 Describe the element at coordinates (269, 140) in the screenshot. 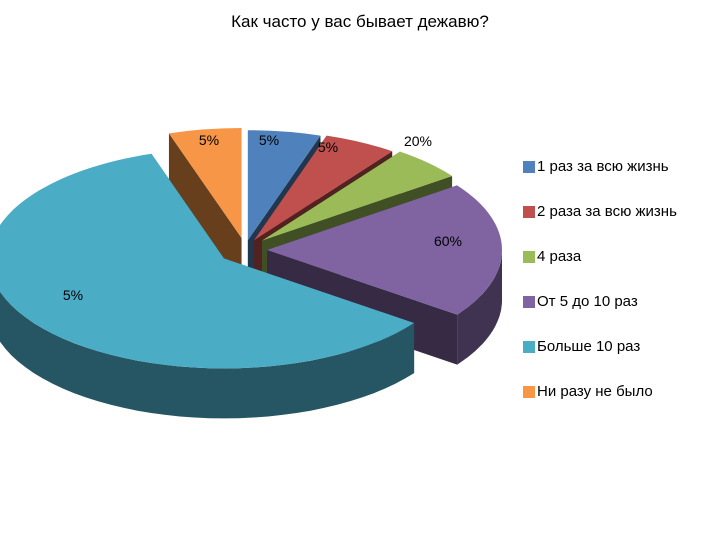

I see `data-label-1: 5%` at that location.